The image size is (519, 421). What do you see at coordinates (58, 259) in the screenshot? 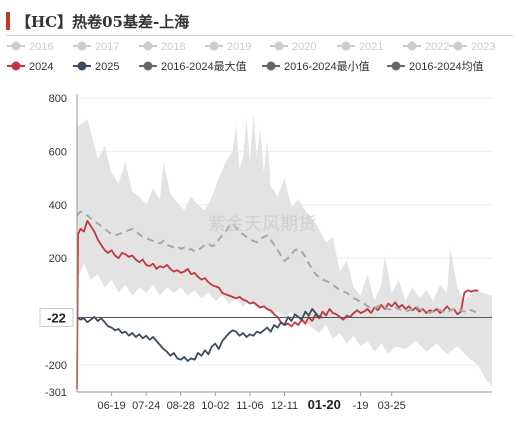
I see `y-tick-label: 200` at bounding box center [58, 259].